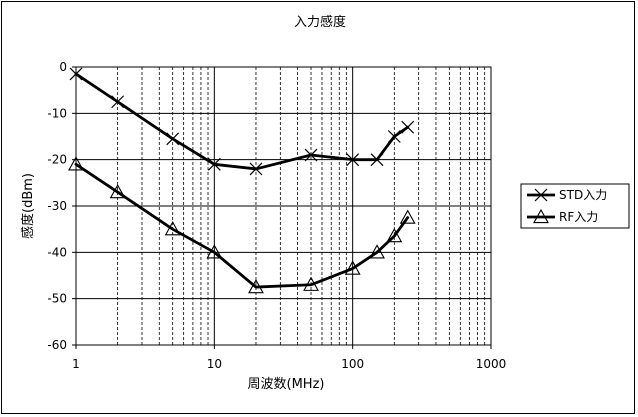  I want to click on x-axis-label: 周波数(MHz), so click(286, 384).